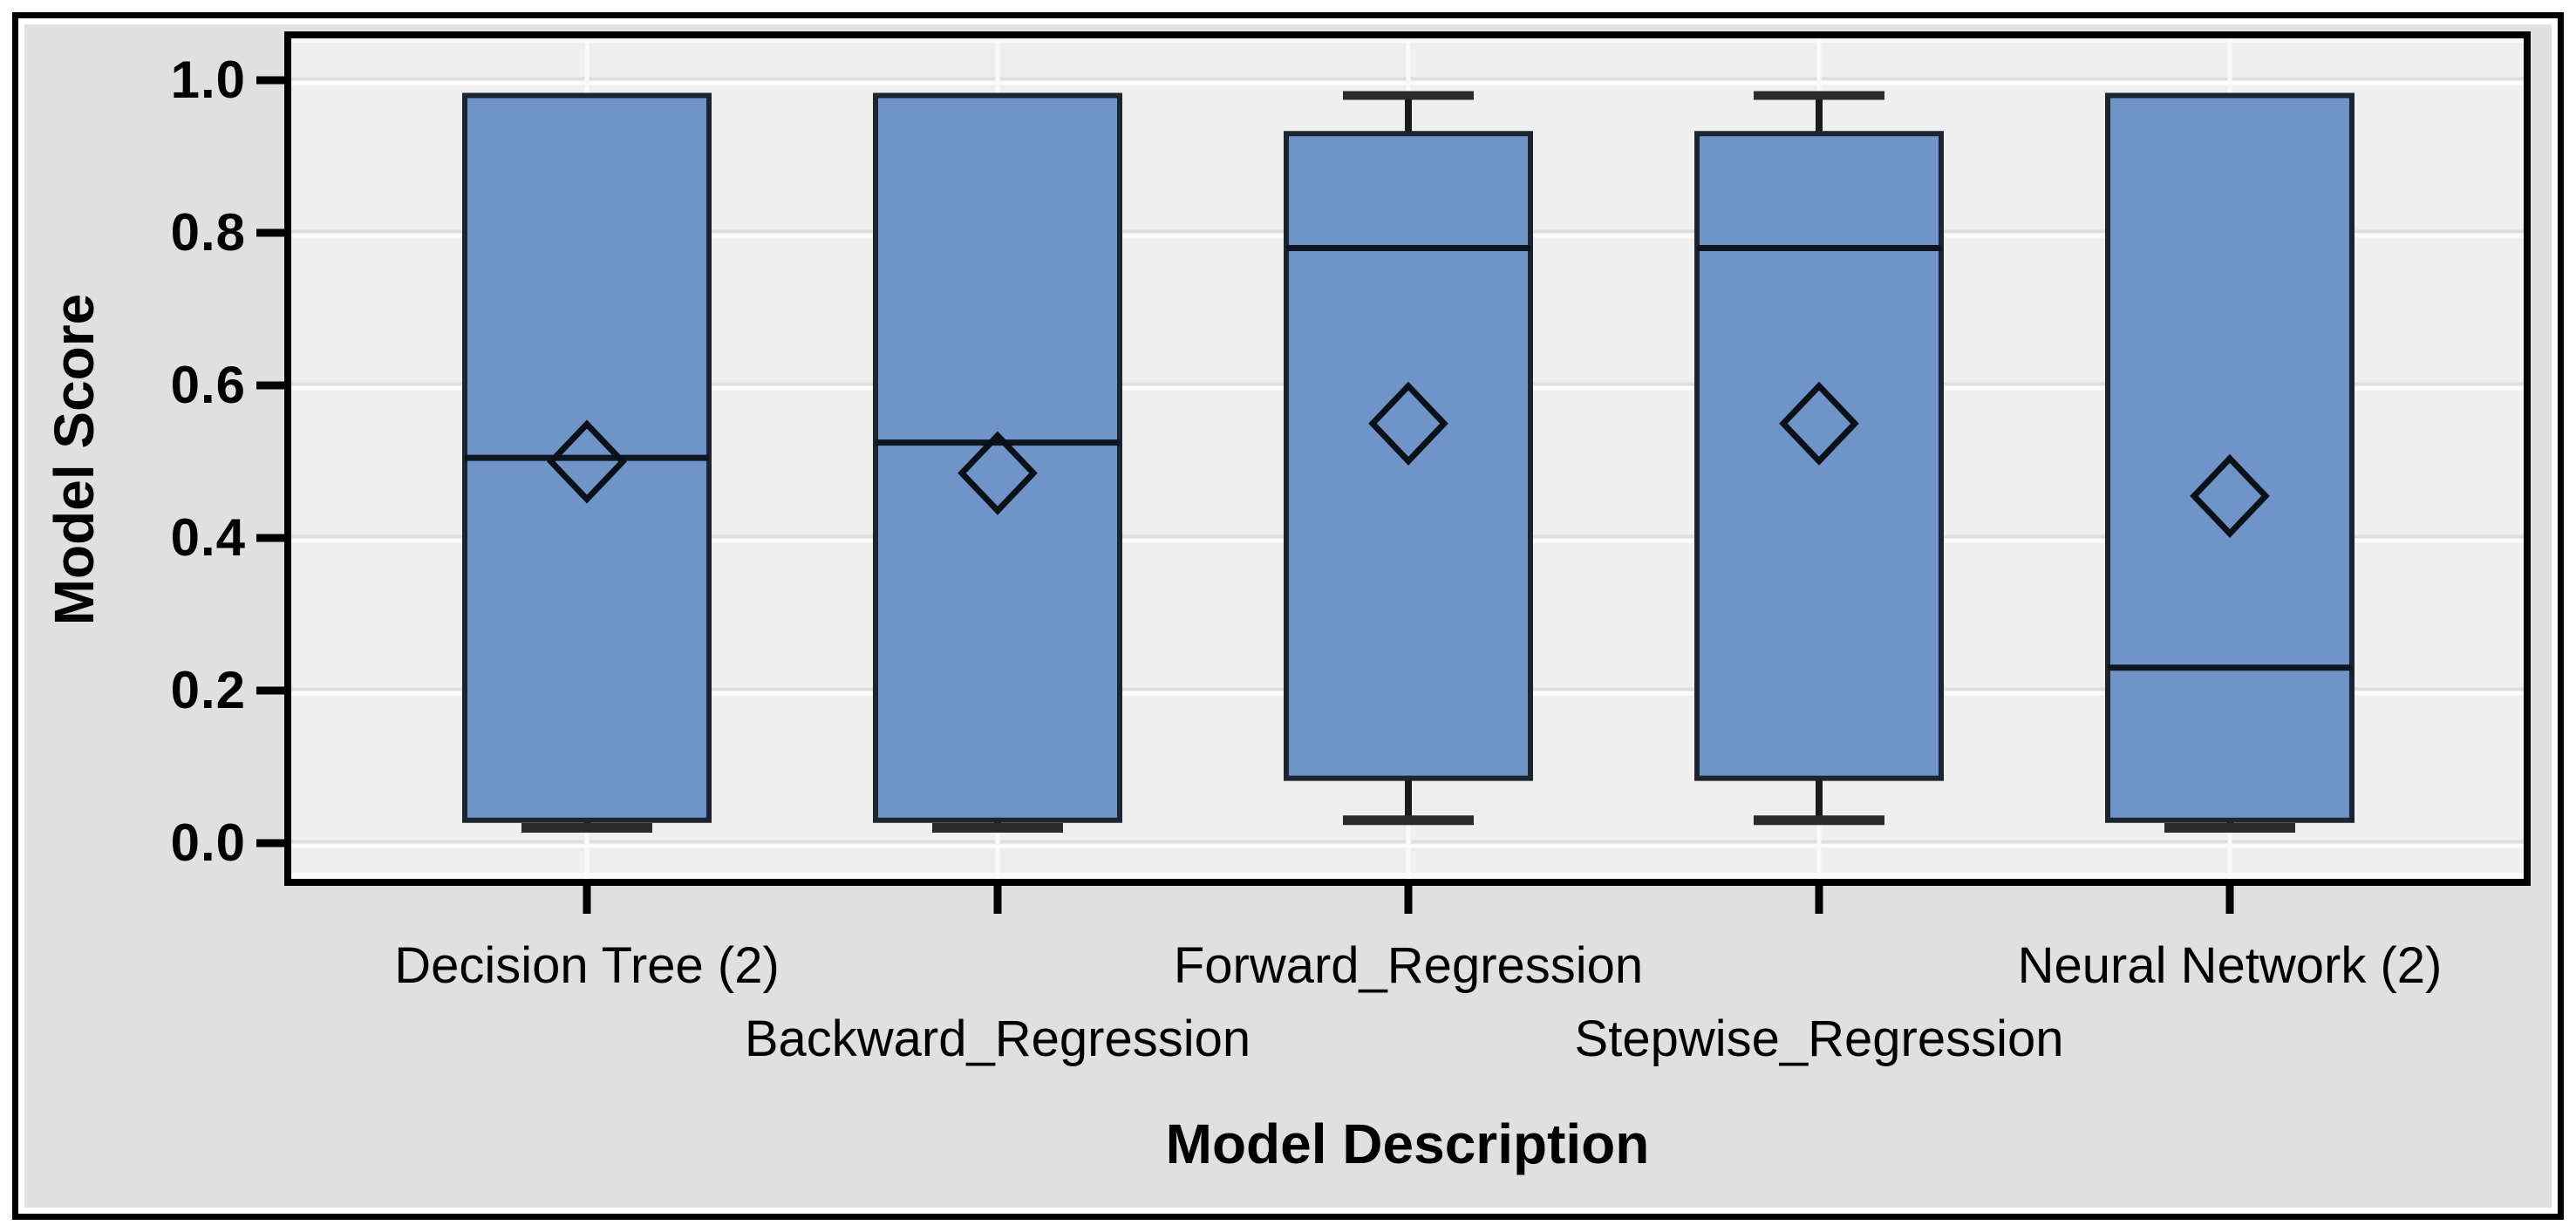 Image resolution: width=2576 pixels, height=1232 pixels. What do you see at coordinates (208, 842) in the screenshot?
I see `y-tick-label: 0.0` at bounding box center [208, 842].